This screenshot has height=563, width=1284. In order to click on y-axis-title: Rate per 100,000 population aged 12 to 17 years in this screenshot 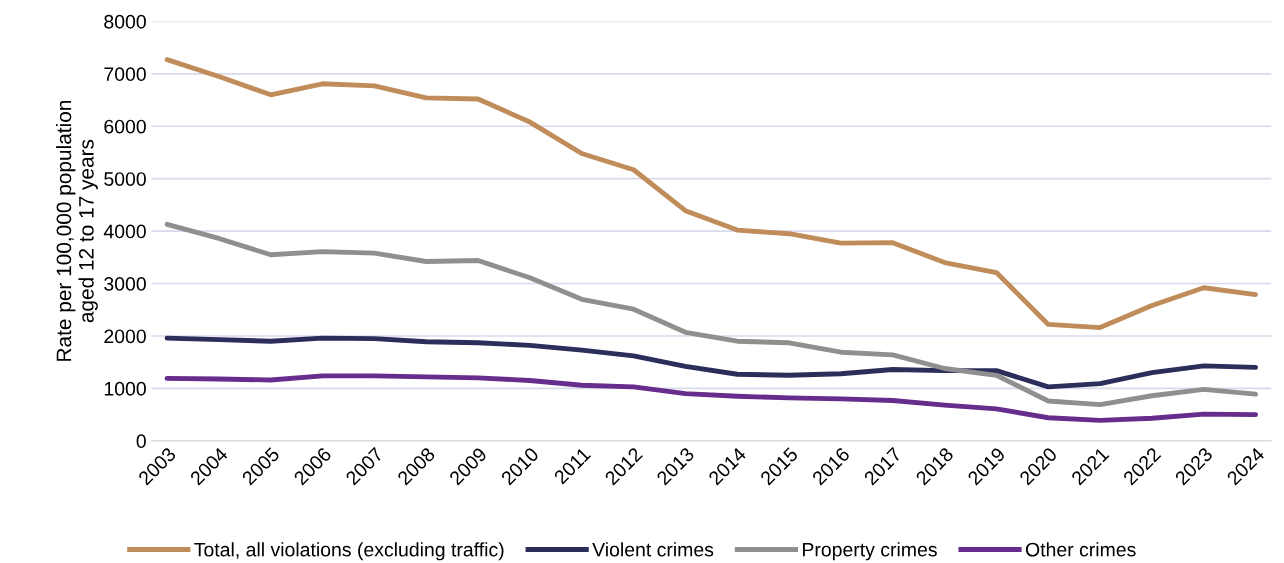, I will do `click(76, 230)`.